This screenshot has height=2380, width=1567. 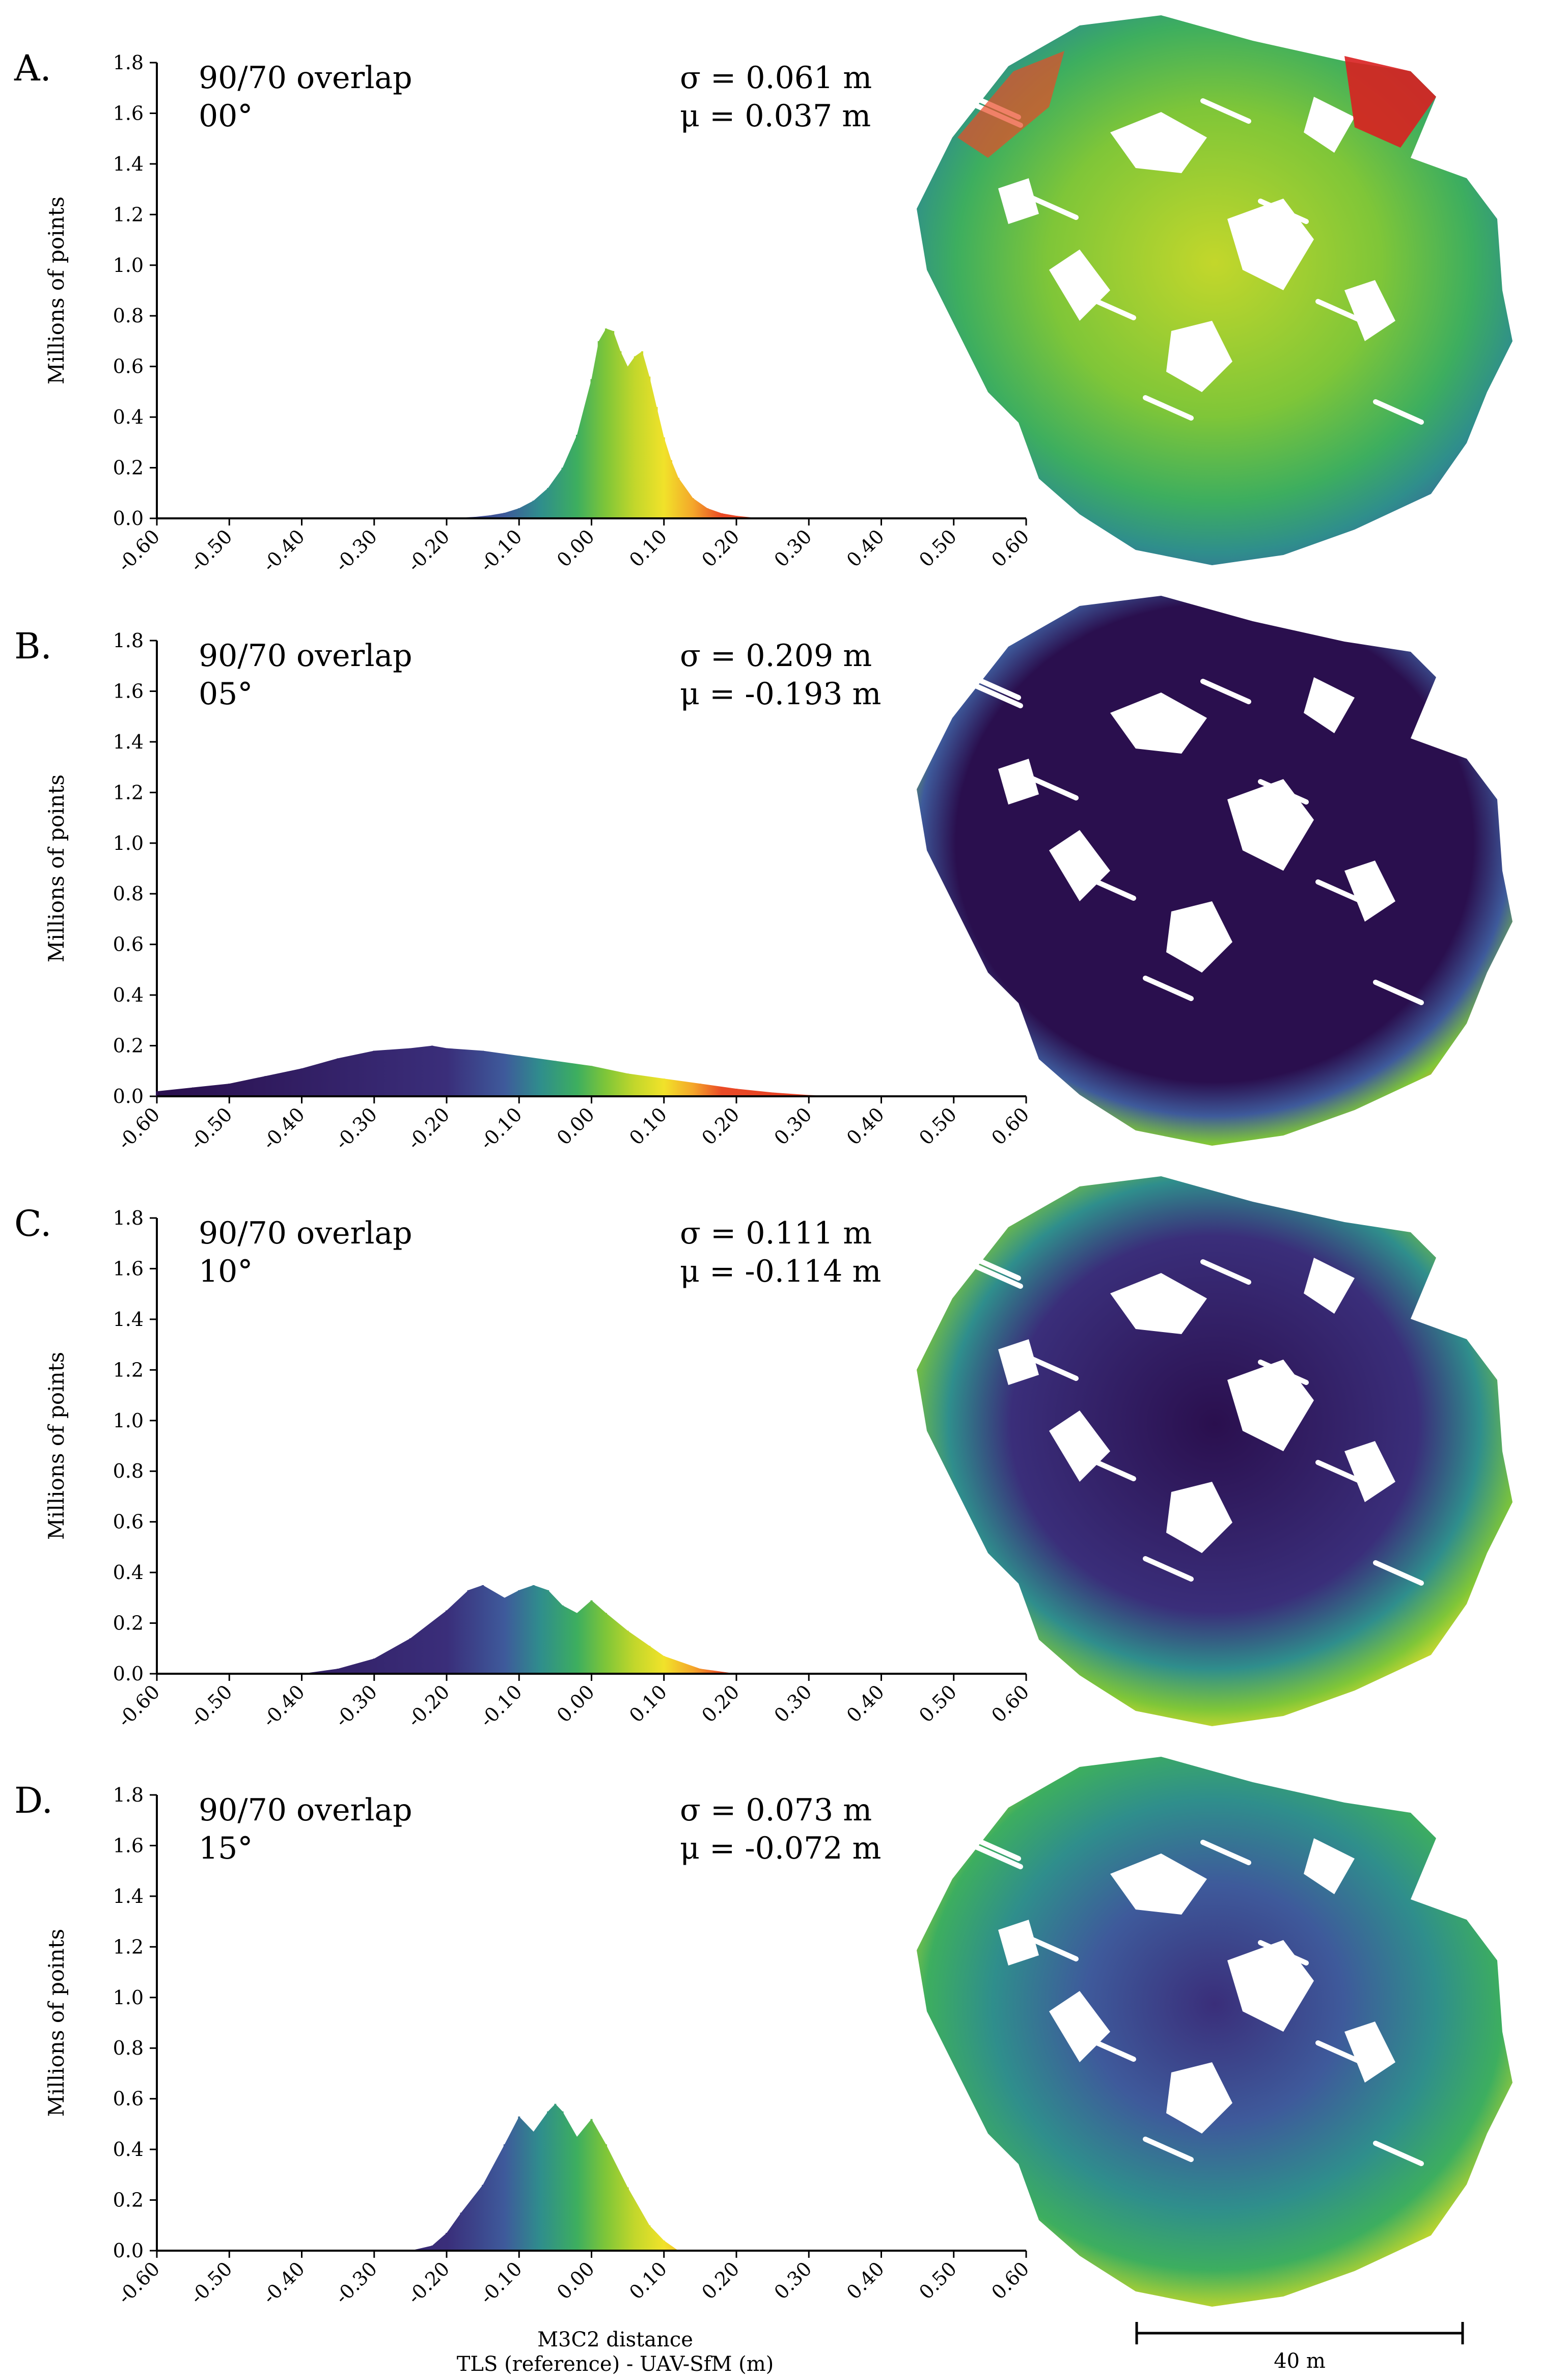 I want to click on y-tick-label: 1.8, so click(x=128, y=62).